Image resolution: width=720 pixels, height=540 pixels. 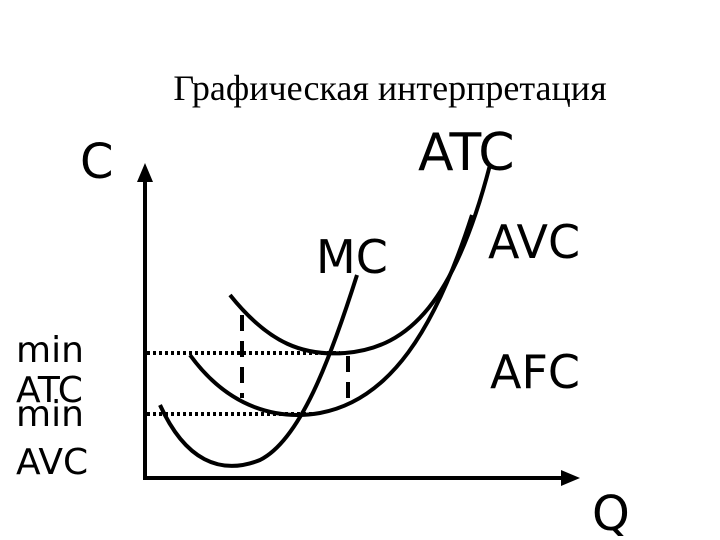 I want to click on avc-curve, so click(x=331, y=315).